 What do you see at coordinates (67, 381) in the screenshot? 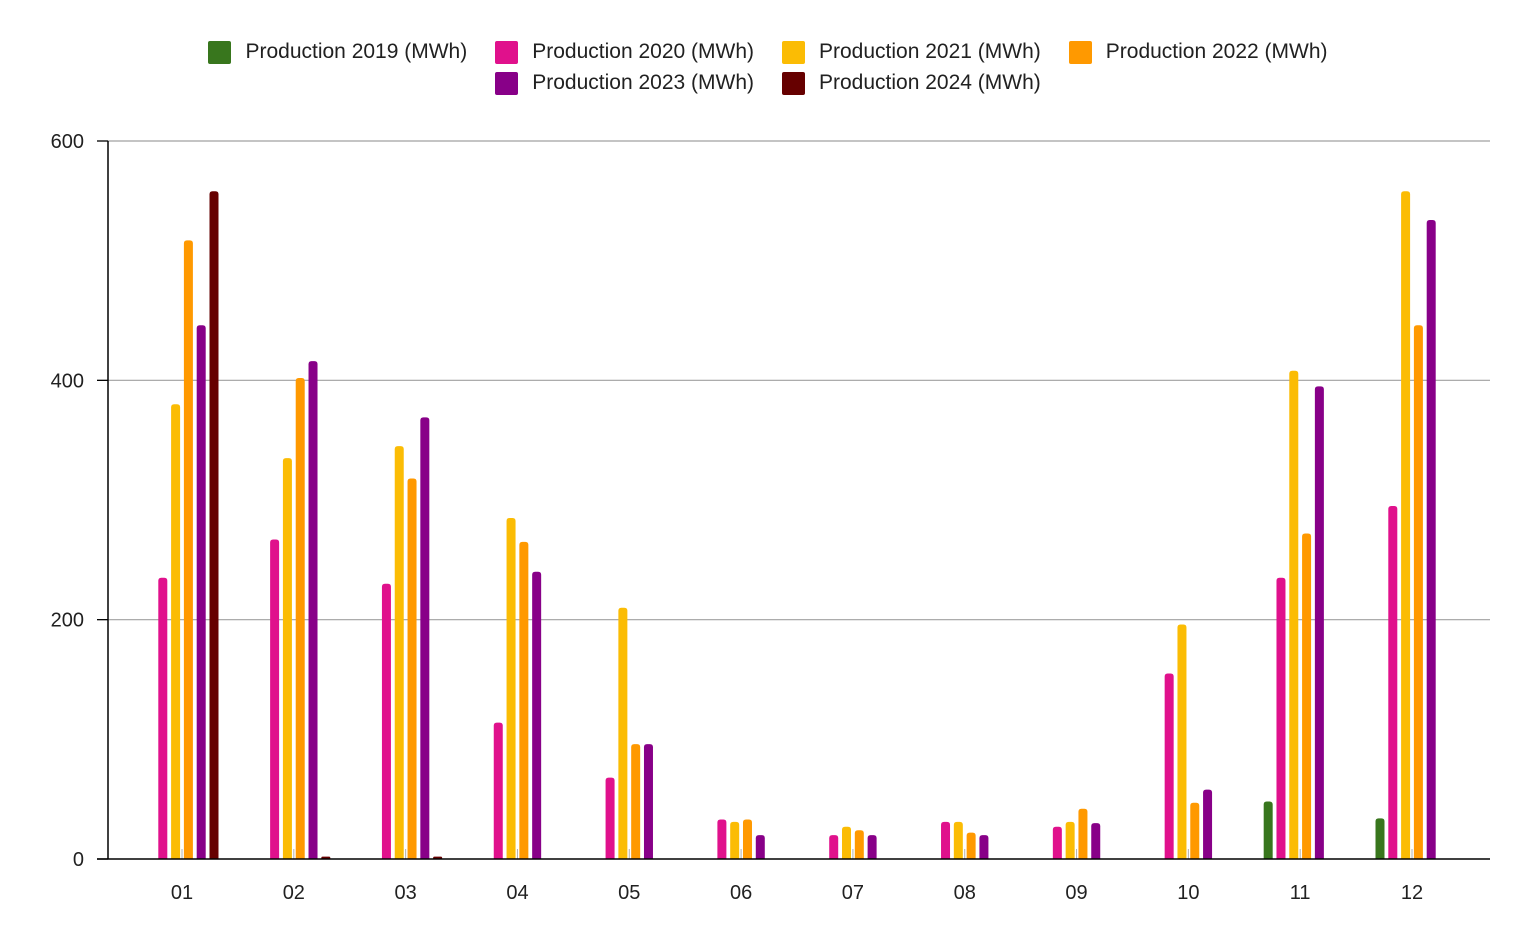
I see `y-tick-label: 400` at bounding box center [67, 381].